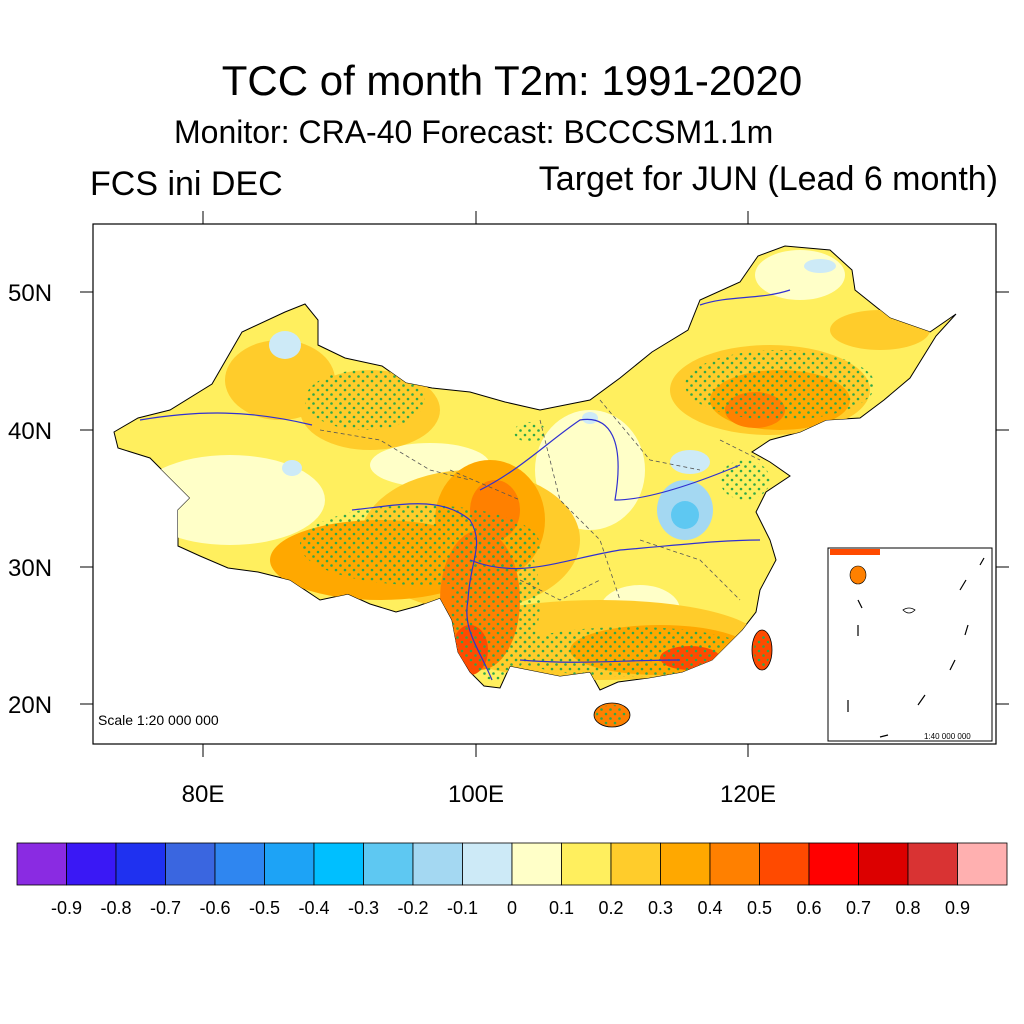  I want to click on colorbar-label: -0.2, so click(412, 908).